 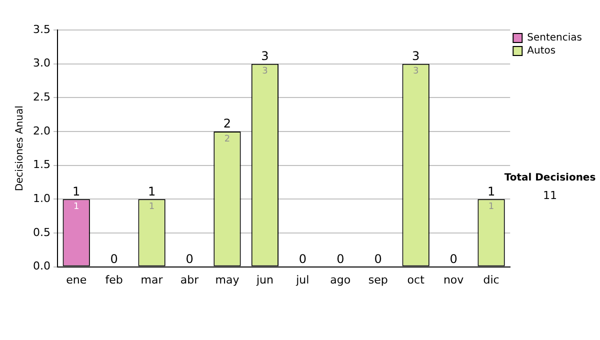 What do you see at coordinates (227, 139) in the screenshot?
I see `data-label: 2` at bounding box center [227, 139].